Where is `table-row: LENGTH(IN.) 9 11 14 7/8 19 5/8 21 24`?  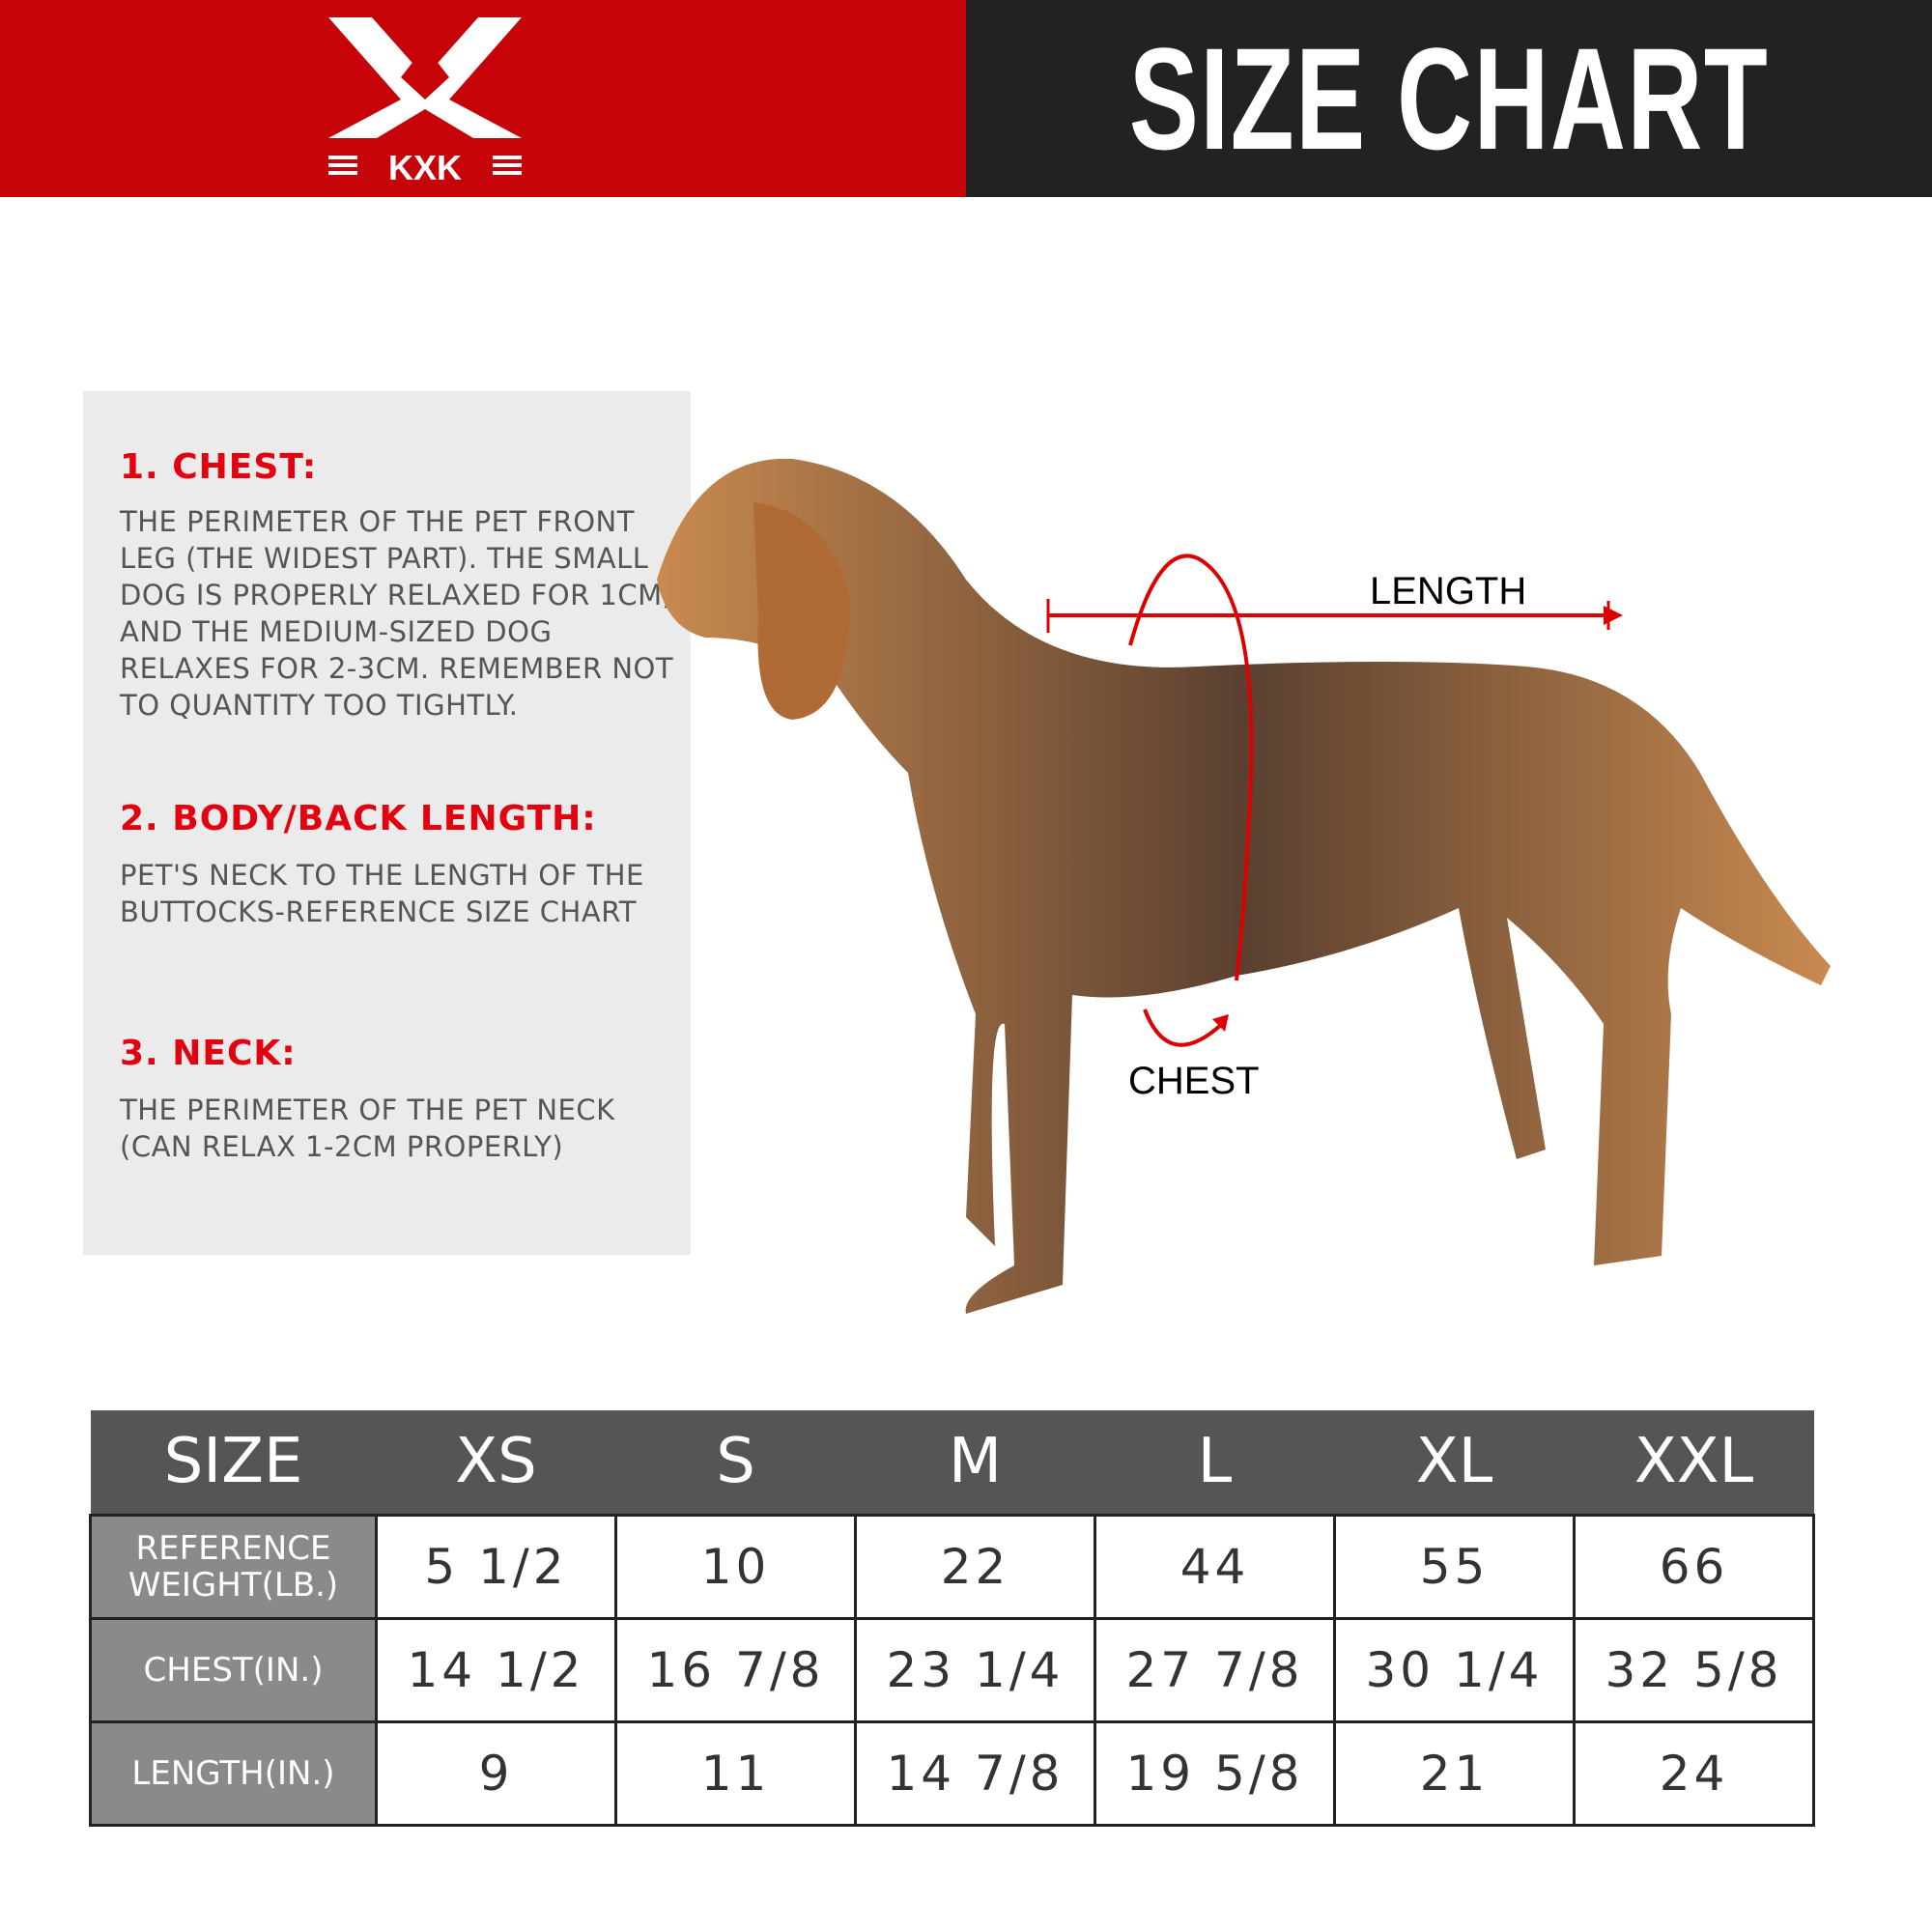
table-row: LENGTH(IN.) 9 11 14 7/8 19 5/8 21 24 is located at coordinates (952, 1773).